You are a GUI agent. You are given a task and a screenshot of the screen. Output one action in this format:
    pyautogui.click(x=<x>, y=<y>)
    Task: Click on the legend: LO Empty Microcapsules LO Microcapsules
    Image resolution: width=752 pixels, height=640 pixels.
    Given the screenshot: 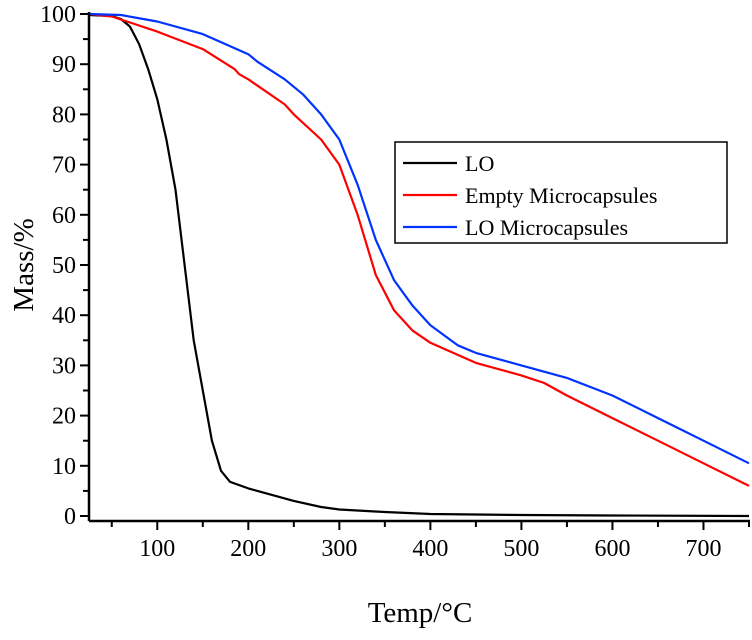 What is the action you would take?
    pyautogui.click(x=561, y=192)
    